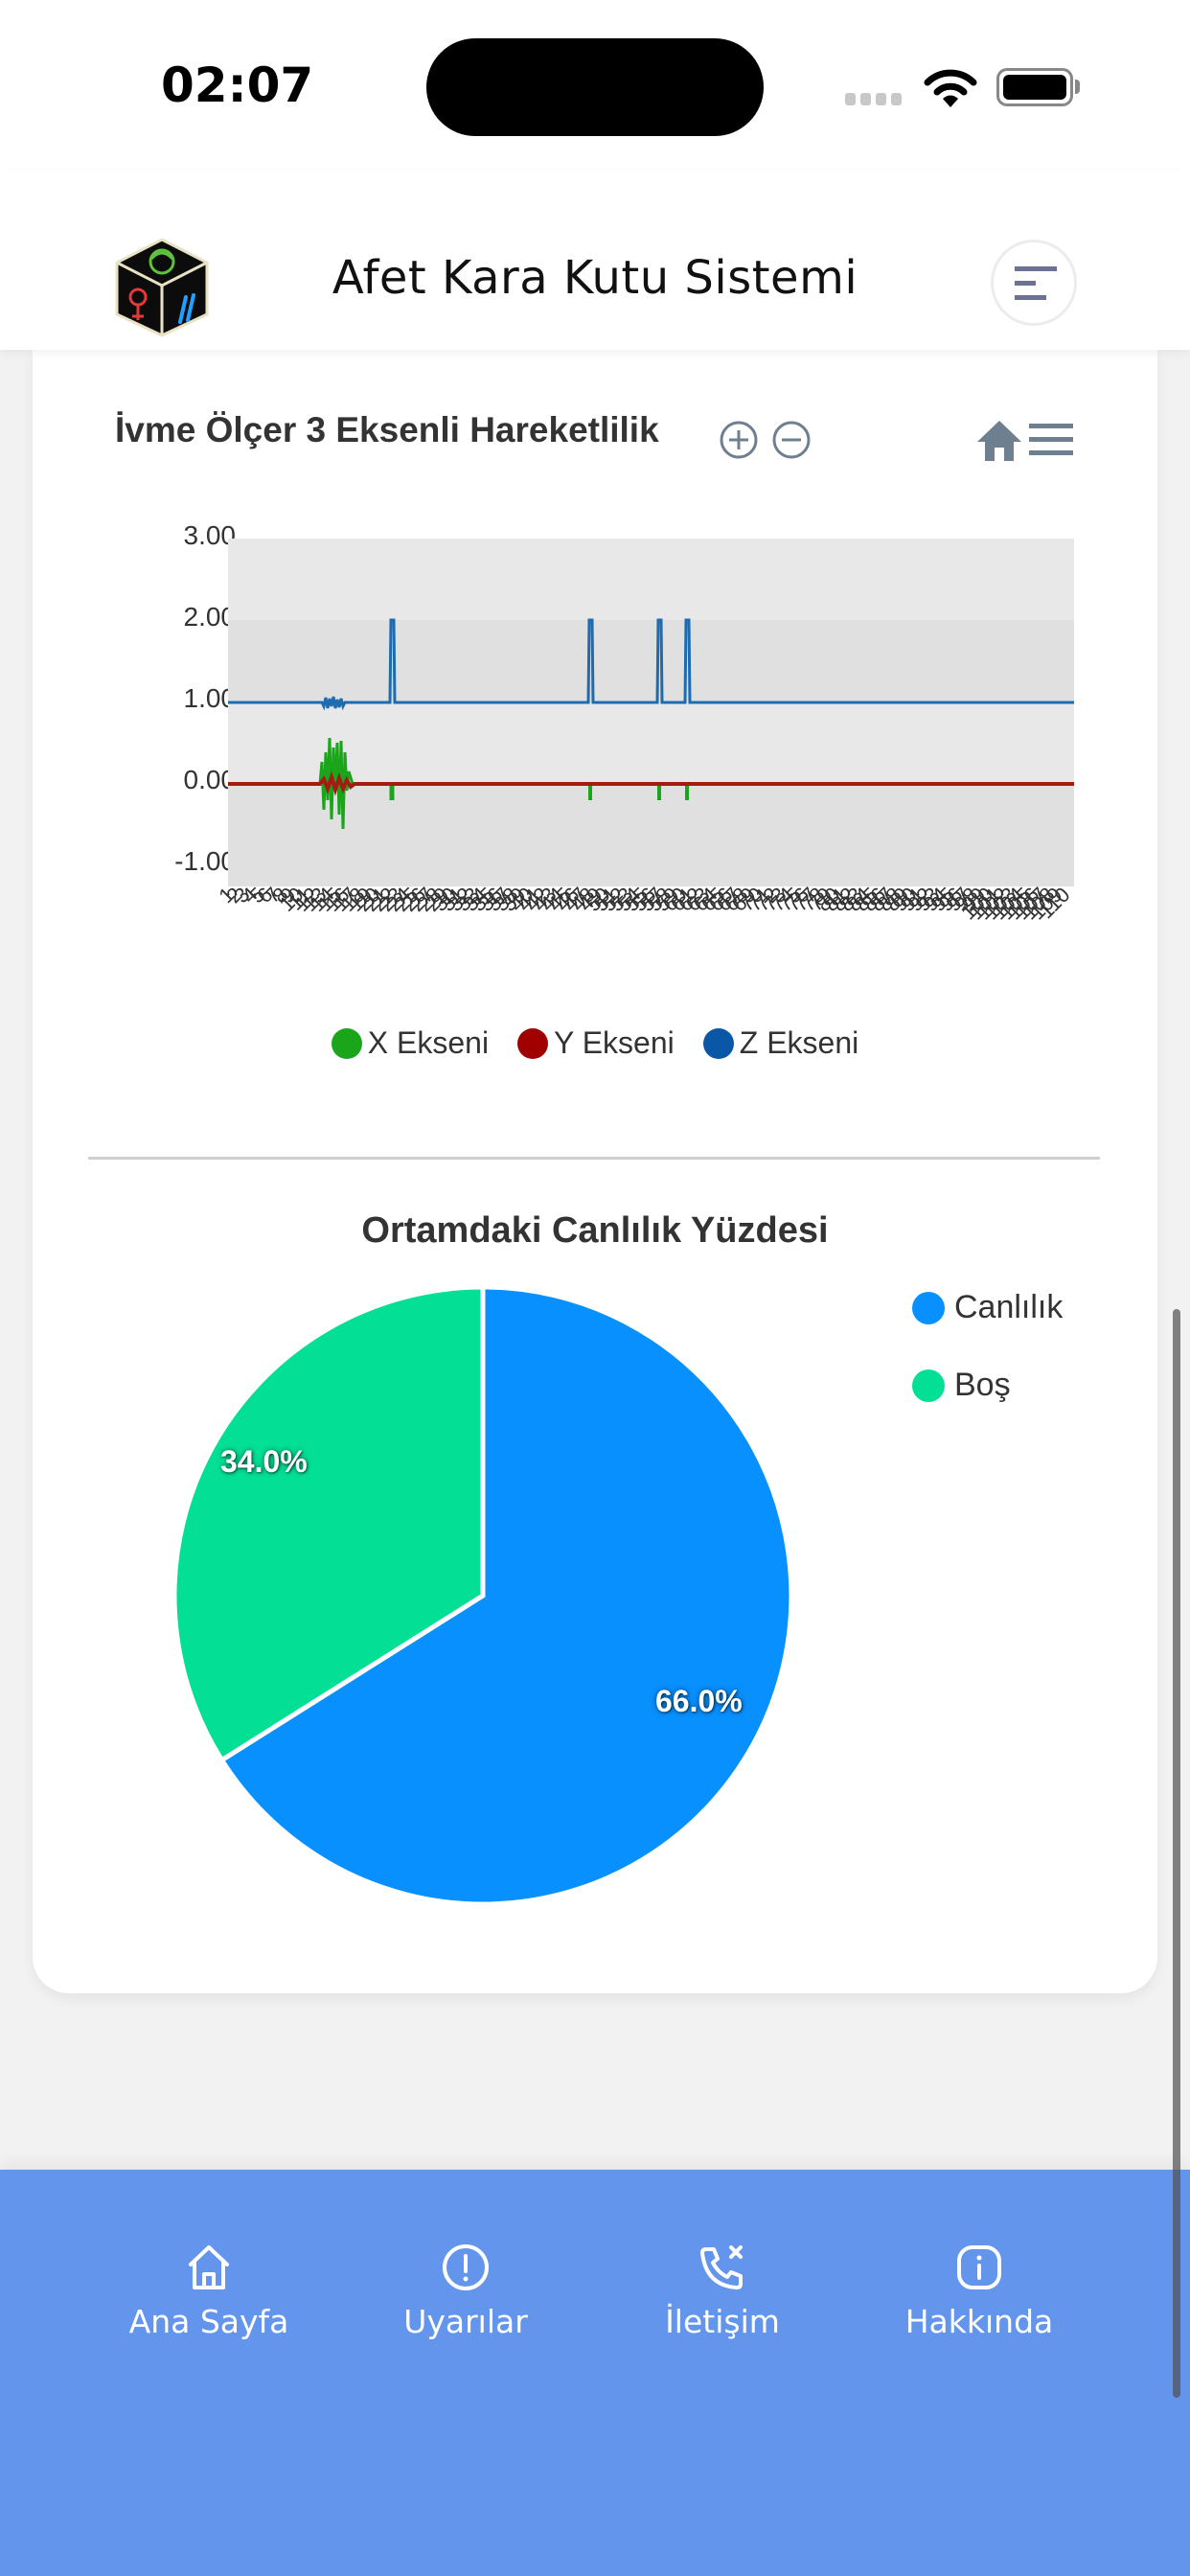 The height and width of the screenshot is (2576, 1190). I want to click on legend-label: Z Ekseni, so click(799, 1042).